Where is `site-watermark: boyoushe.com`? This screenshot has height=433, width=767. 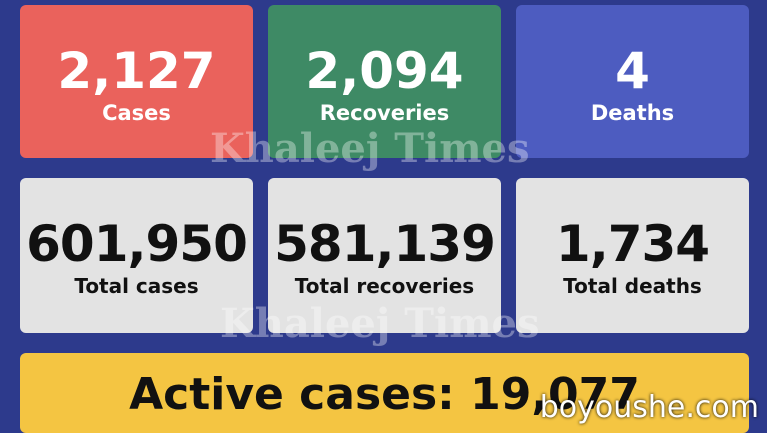
site-watermark: boyoushe.com is located at coordinates (649, 407).